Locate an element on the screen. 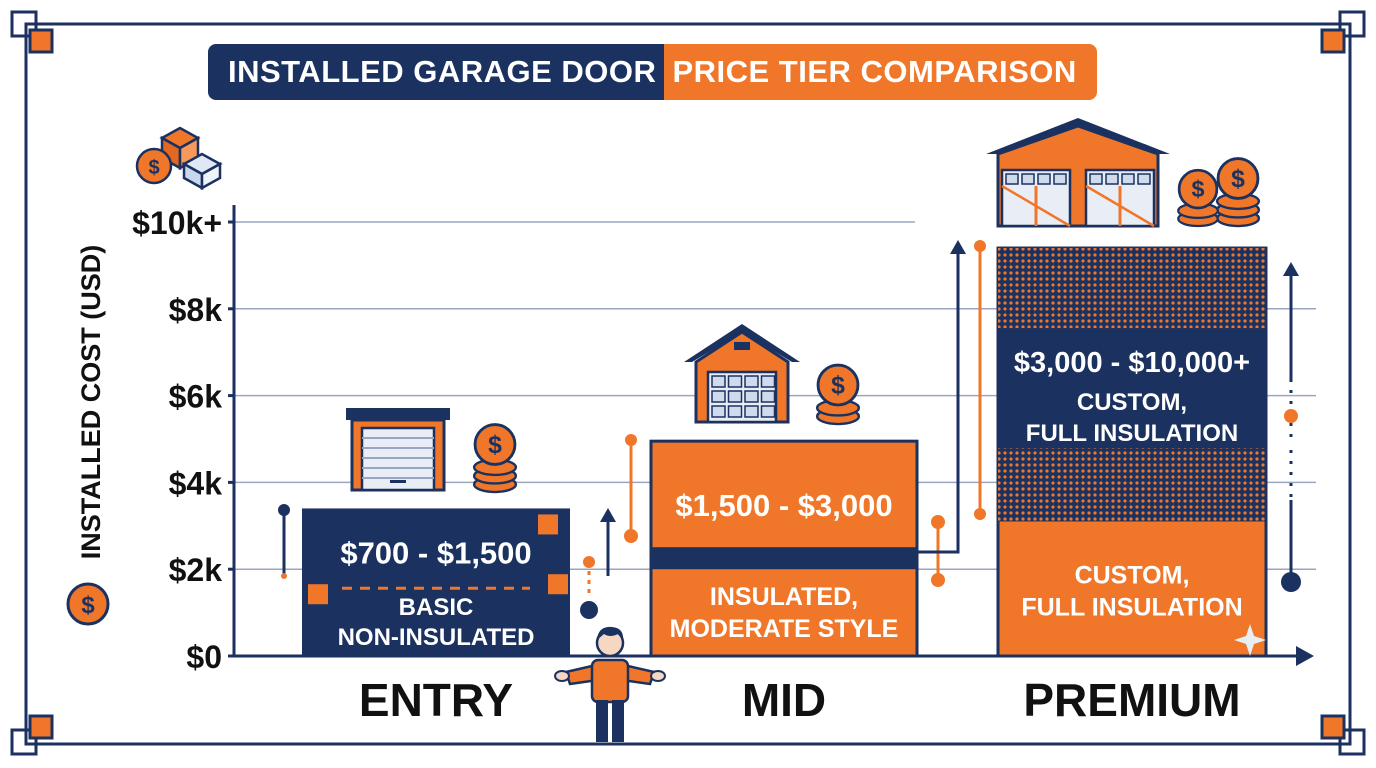 Image resolution: width=1376 pixels, height=768 pixels. bar-desc-line1: CUSTOM, is located at coordinates (1132, 575).